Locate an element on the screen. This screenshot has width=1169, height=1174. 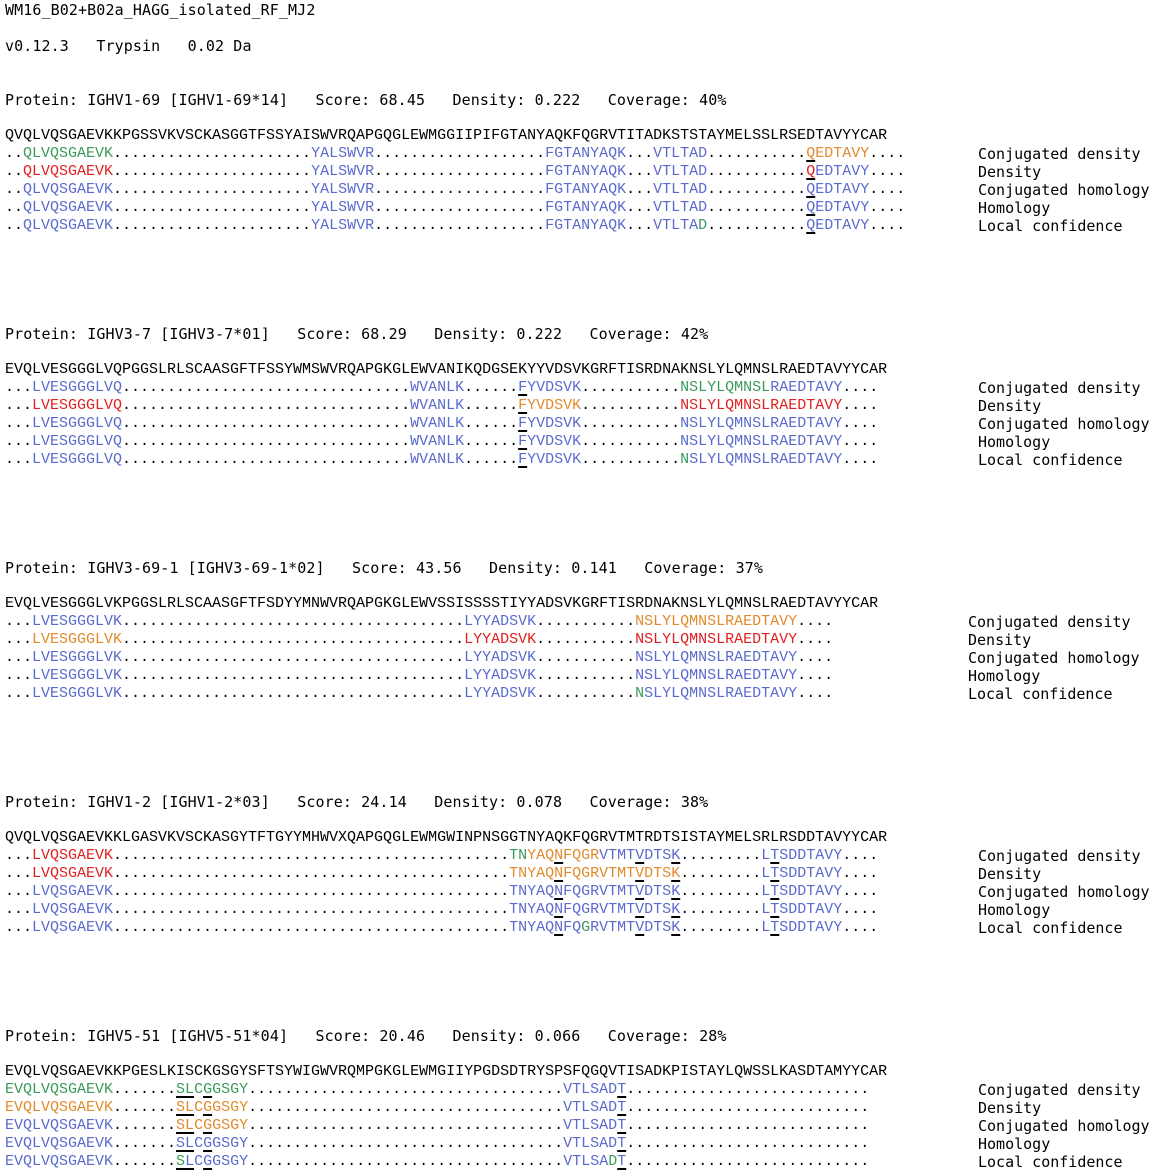
protein-coverage: 37% is located at coordinates (749, 568).